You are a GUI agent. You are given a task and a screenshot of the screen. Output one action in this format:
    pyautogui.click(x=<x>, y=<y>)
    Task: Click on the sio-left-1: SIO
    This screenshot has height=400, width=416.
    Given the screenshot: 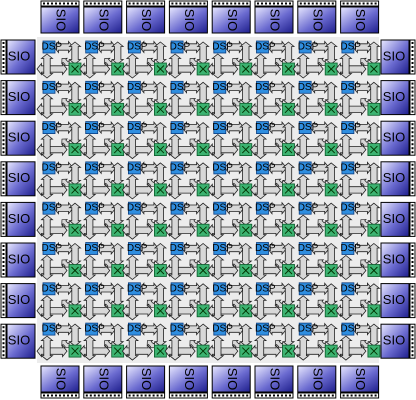 What is the action you would take?
    pyautogui.click(x=18, y=98)
    